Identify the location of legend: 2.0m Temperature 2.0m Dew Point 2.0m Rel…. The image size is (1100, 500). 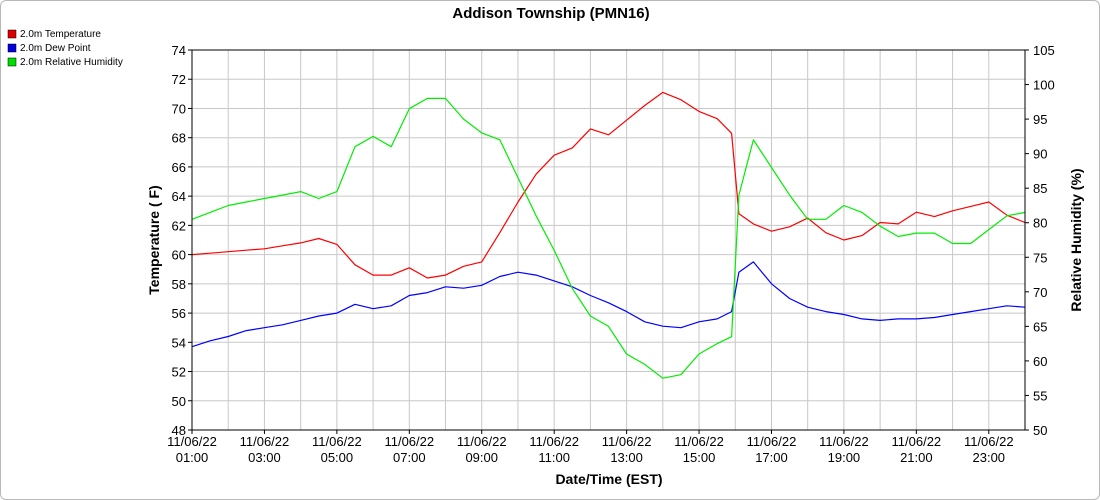
(65, 48).